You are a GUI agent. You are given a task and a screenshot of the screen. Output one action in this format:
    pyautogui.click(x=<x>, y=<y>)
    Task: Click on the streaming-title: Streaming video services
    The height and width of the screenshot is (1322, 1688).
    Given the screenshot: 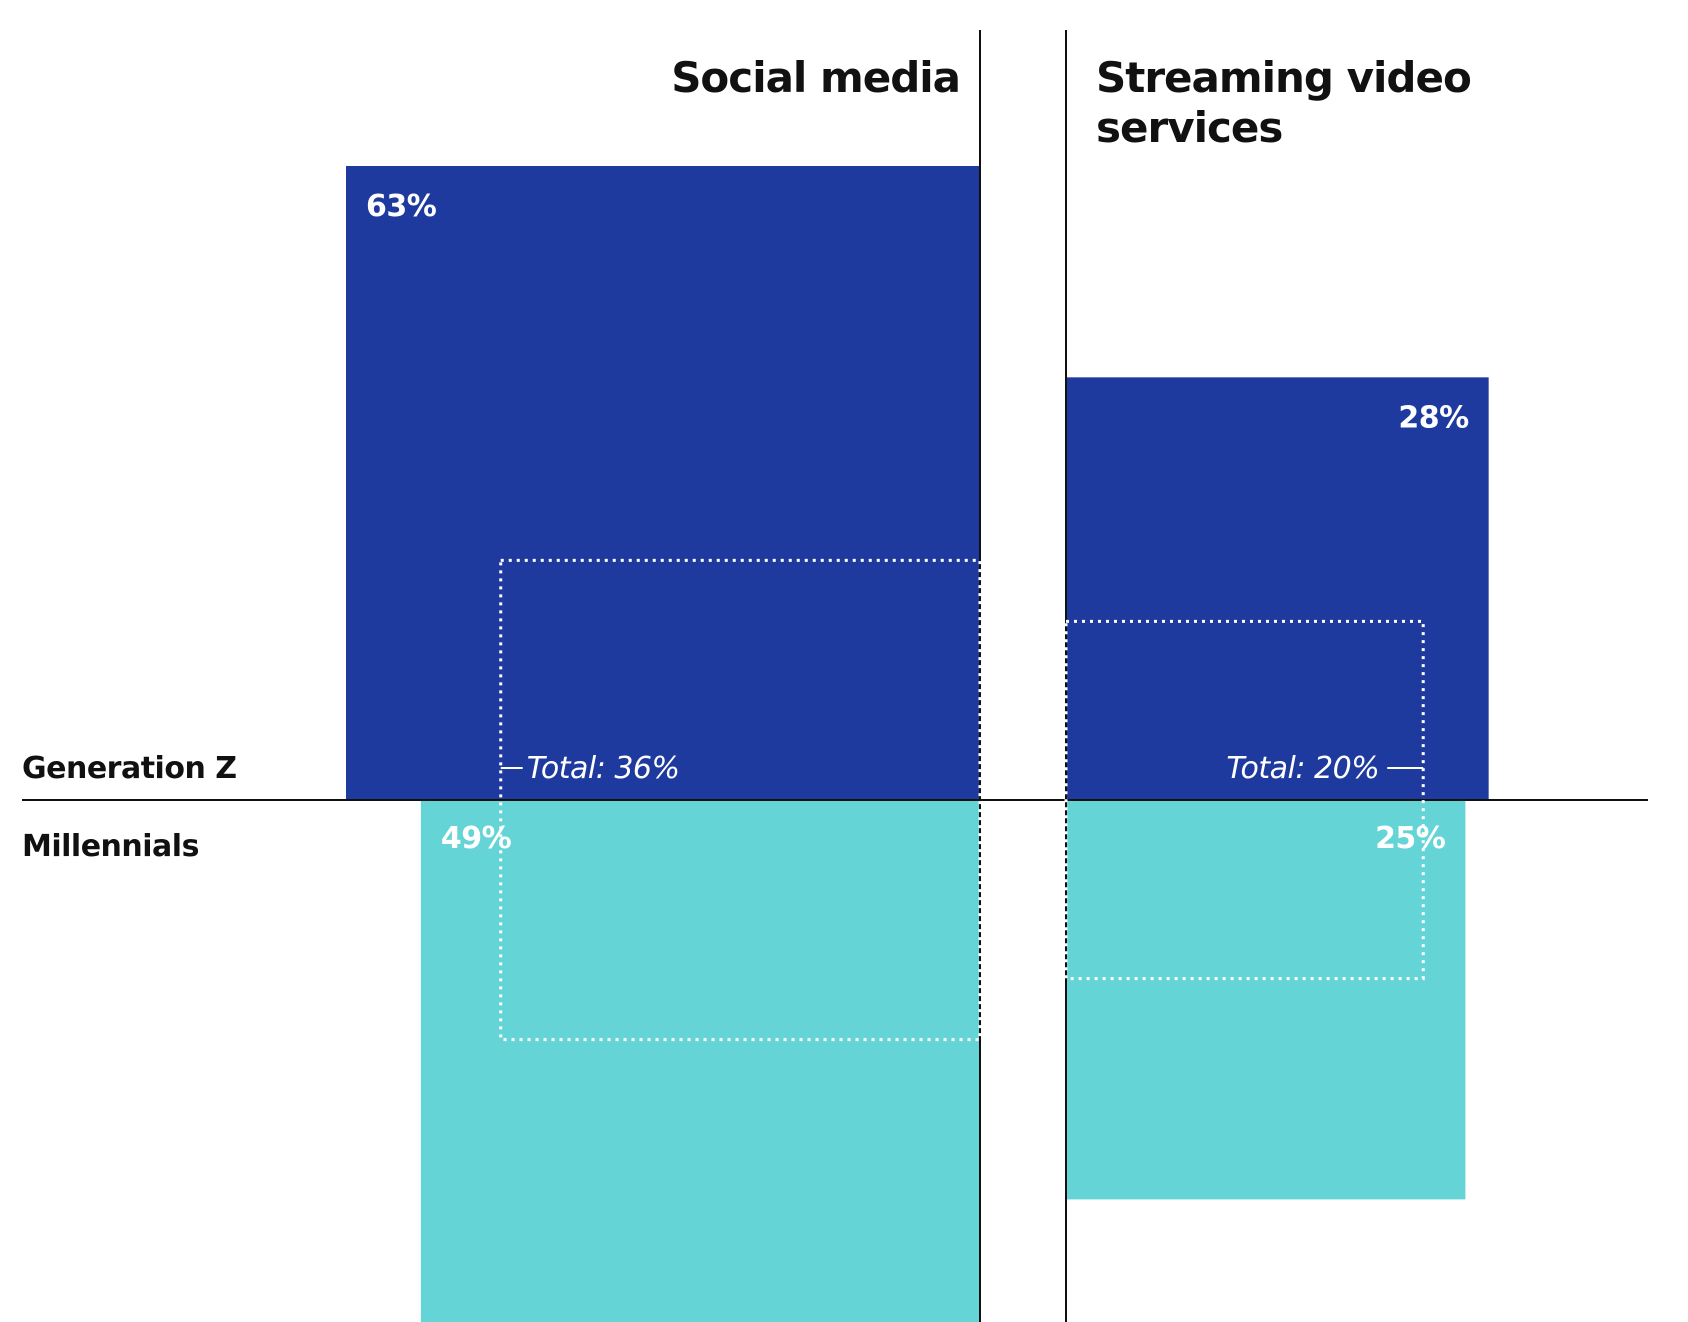 What is the action you would take?
    pyautogui.click(x=1283, y=102)
    